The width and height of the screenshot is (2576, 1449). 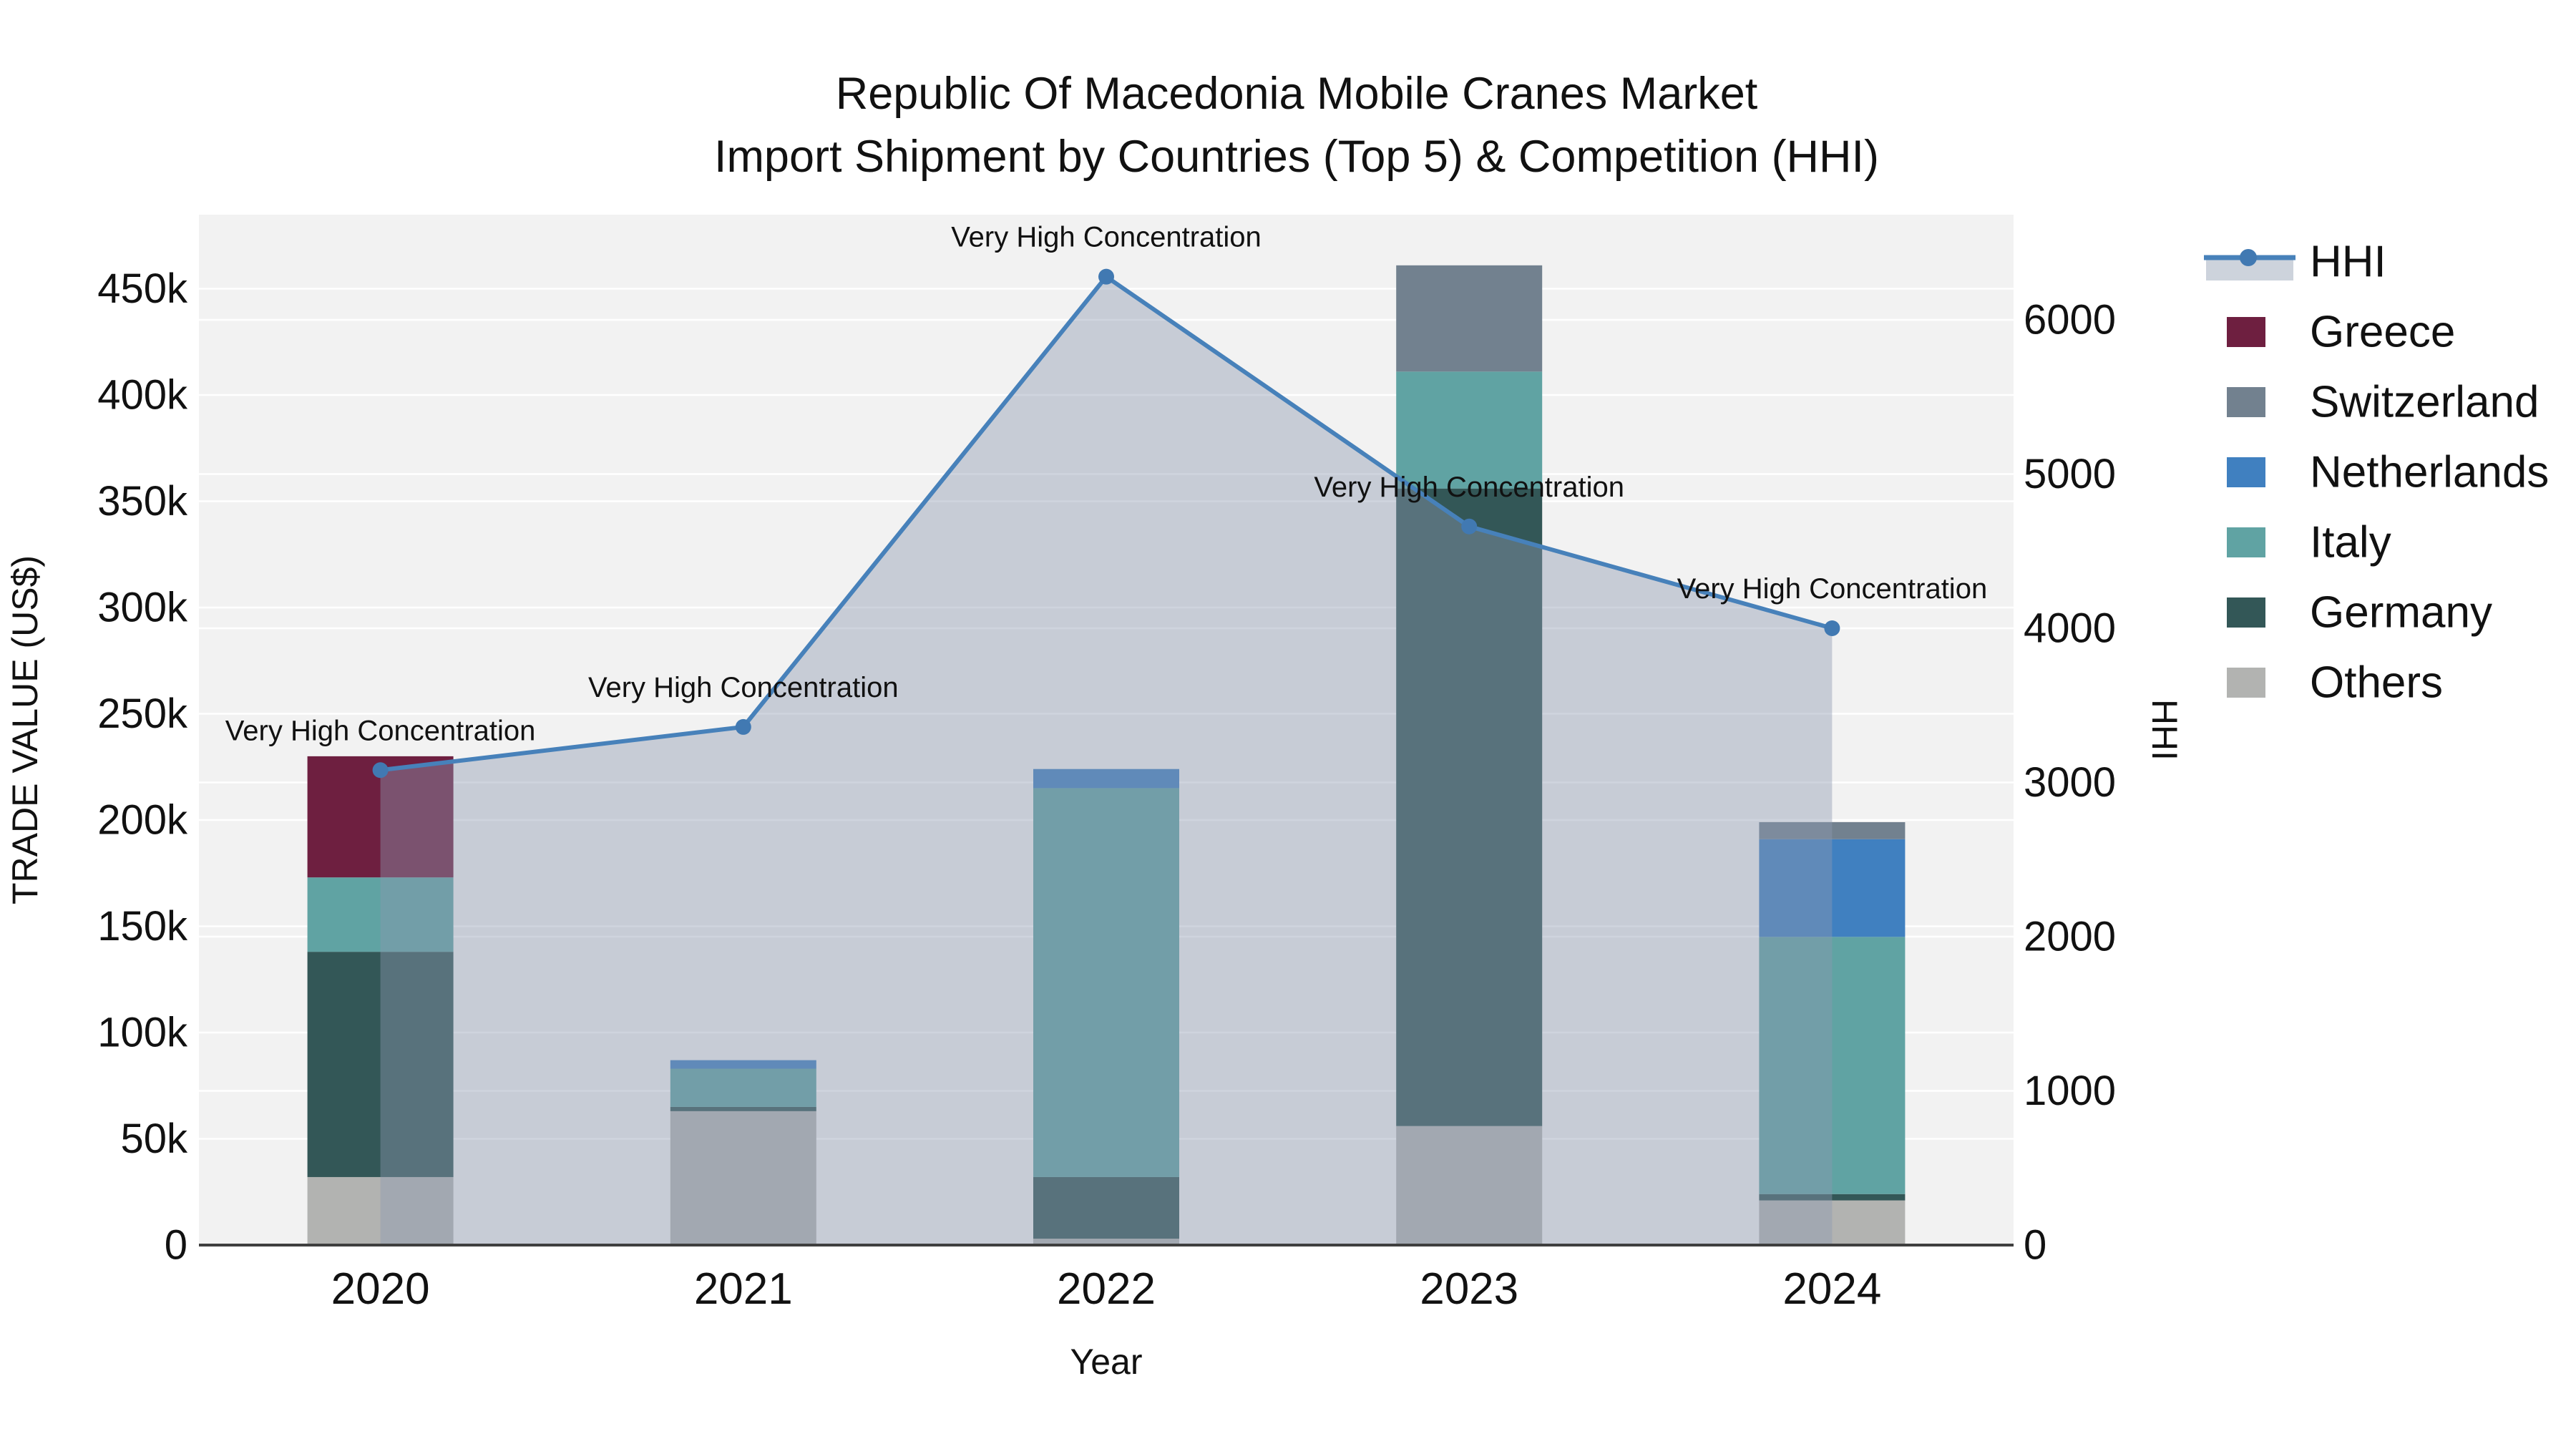 What do you see at coordinates (142, 288) in the screenshot?
I see `y-left-tick-label: 450k` at bounding box center [142, 288].